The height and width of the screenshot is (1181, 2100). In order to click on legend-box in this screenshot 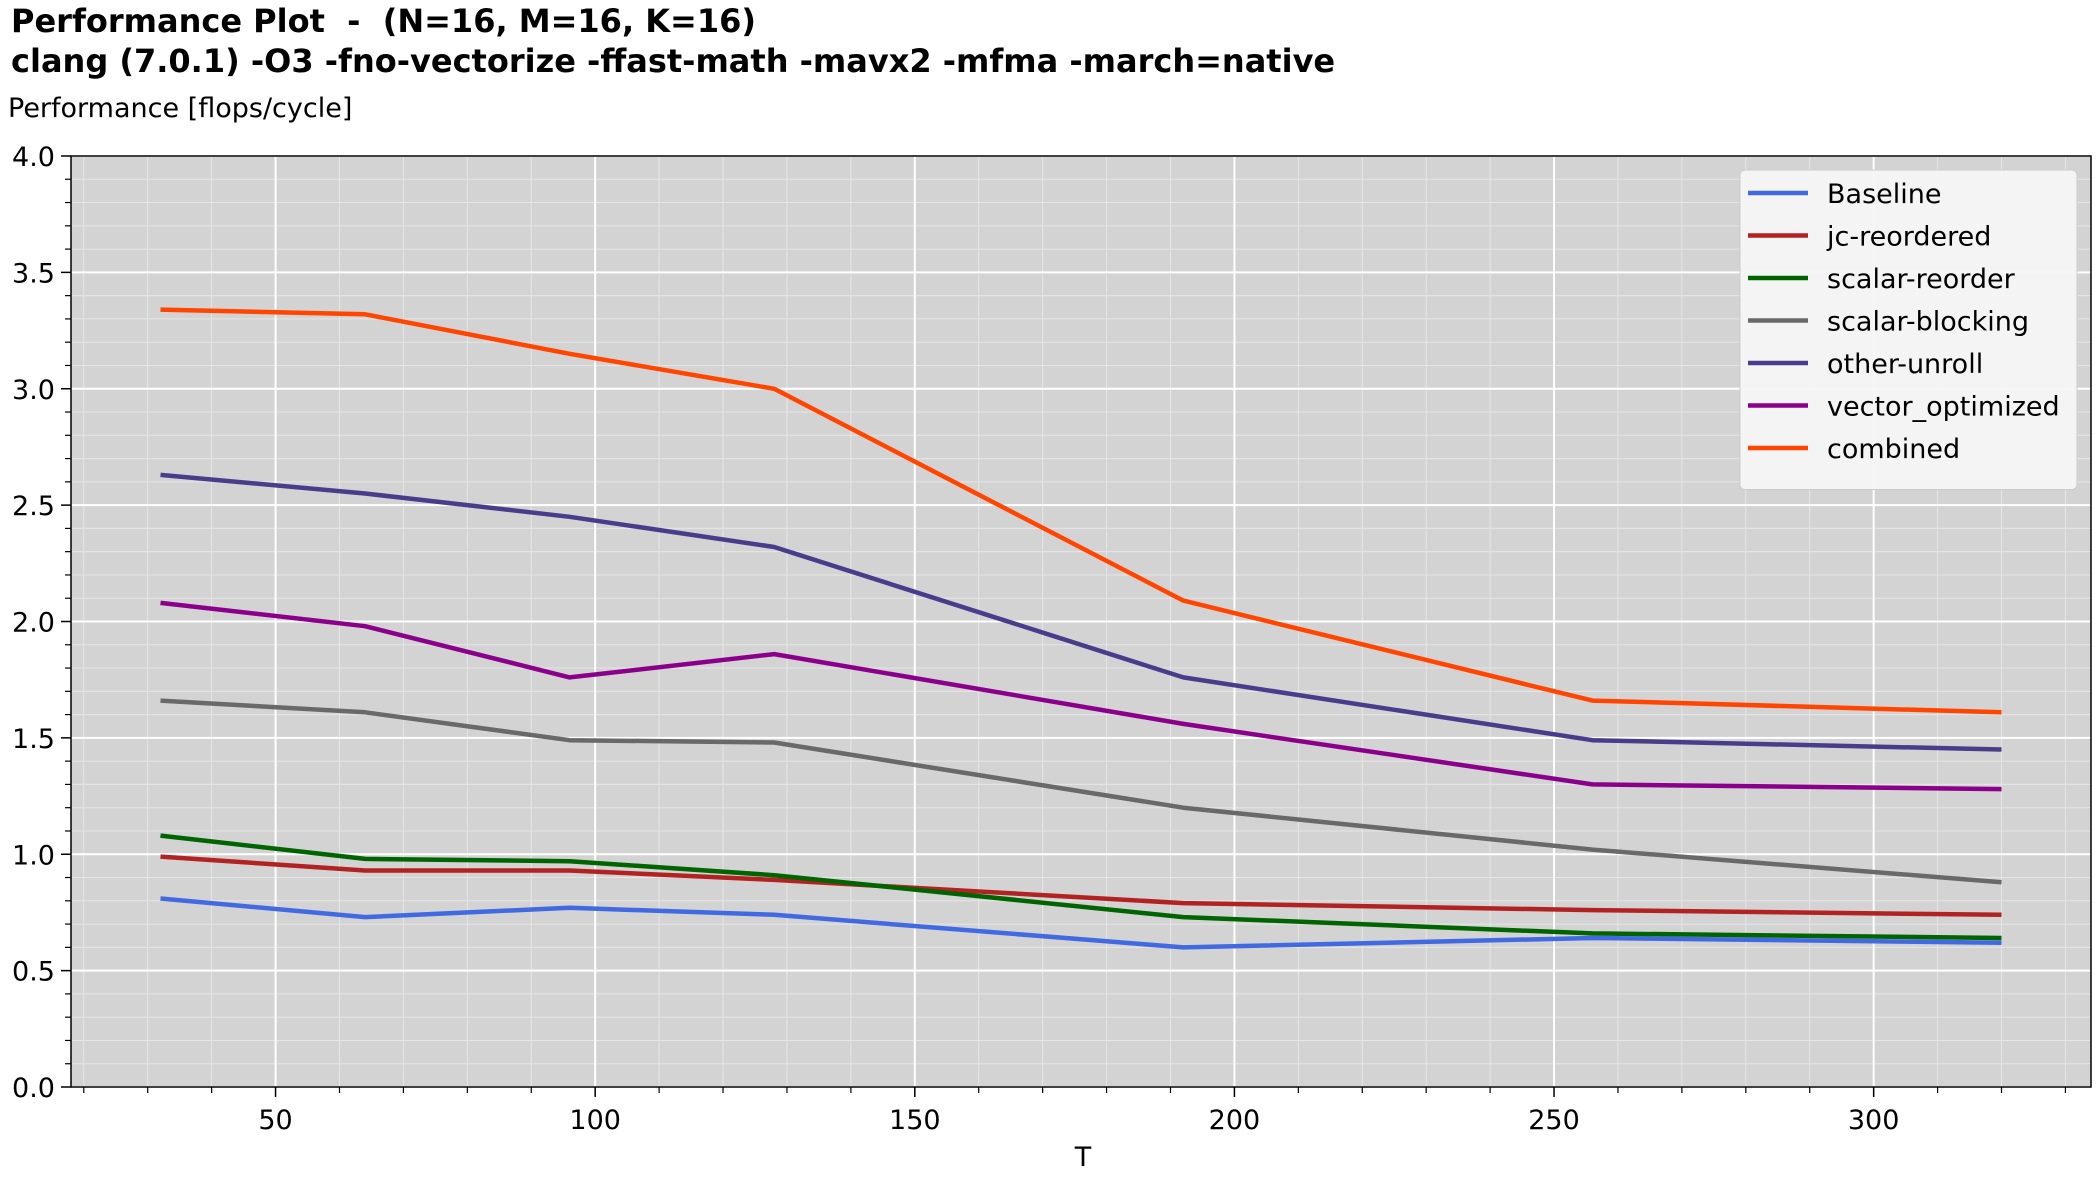, I will do `click(1908, 329)`.